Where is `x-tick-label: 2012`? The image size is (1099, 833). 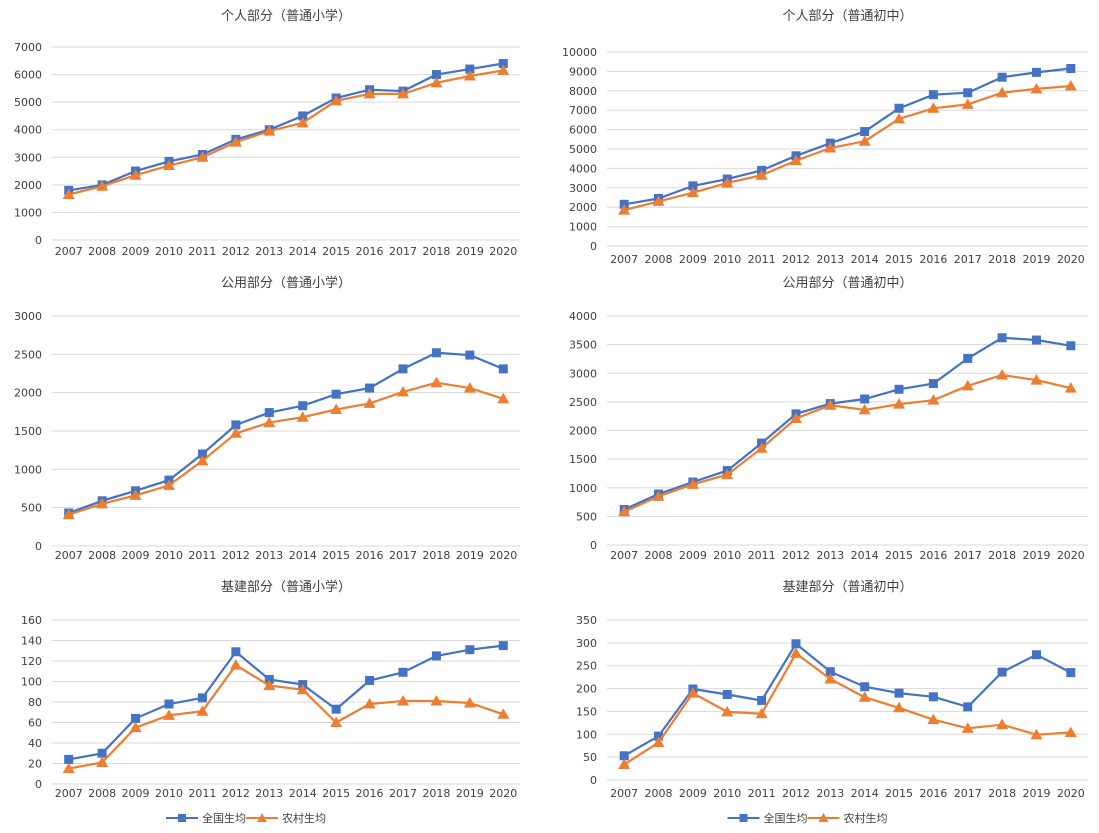
x-tick-label: 2012 is located at coordinates (236, 793).